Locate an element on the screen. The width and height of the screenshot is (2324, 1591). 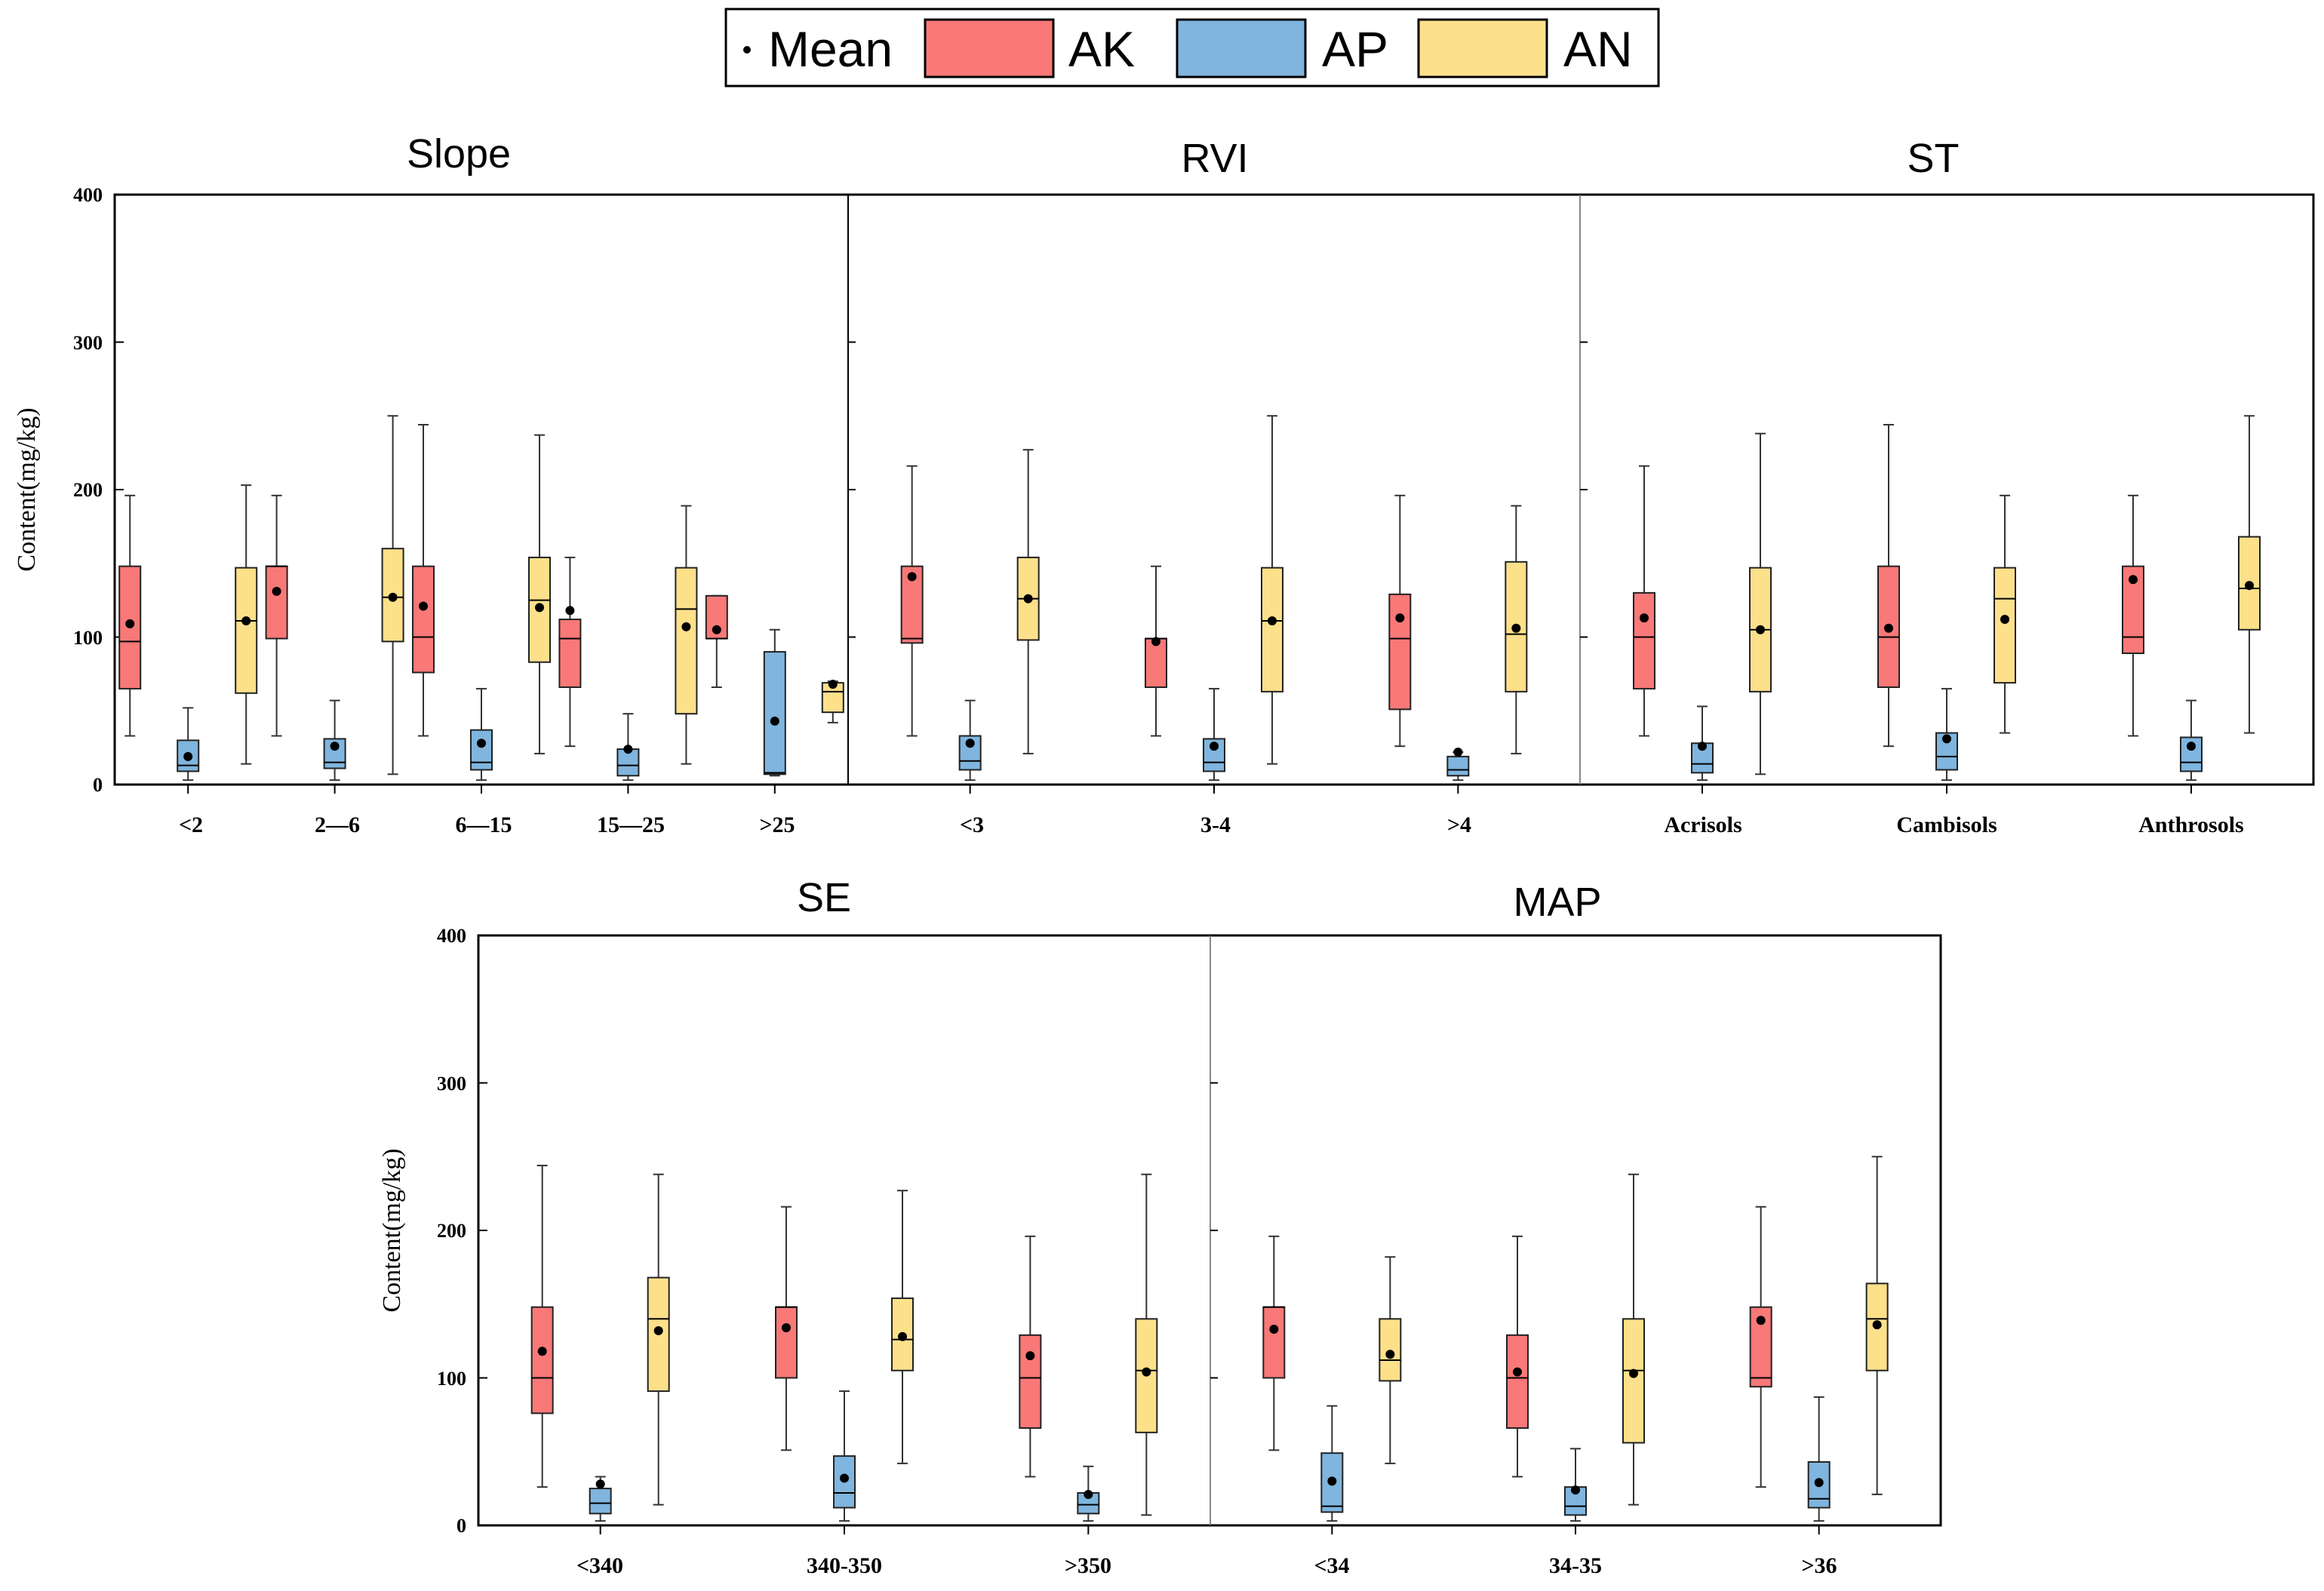
legend: Mean AK AP AN is located at coordinates (1192, 48).